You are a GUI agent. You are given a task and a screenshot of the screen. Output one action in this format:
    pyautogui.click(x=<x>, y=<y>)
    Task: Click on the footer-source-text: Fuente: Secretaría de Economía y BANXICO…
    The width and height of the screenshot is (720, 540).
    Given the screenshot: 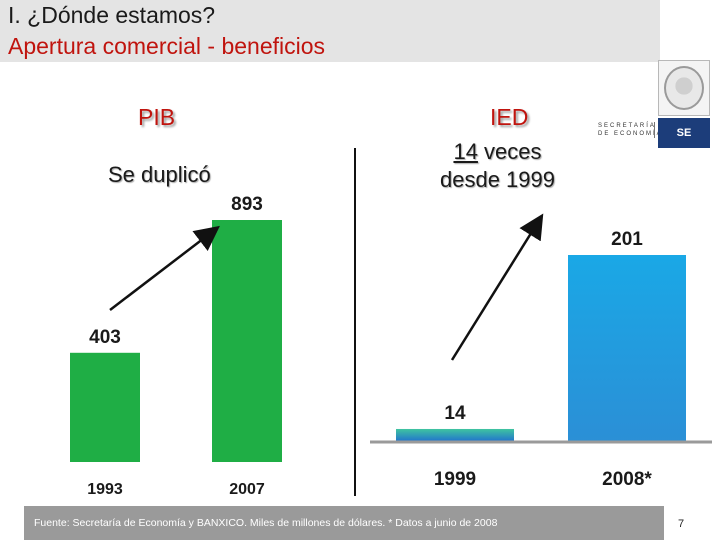 What is the action you would take?
    pyautogui.click(x=266, y=523)
    